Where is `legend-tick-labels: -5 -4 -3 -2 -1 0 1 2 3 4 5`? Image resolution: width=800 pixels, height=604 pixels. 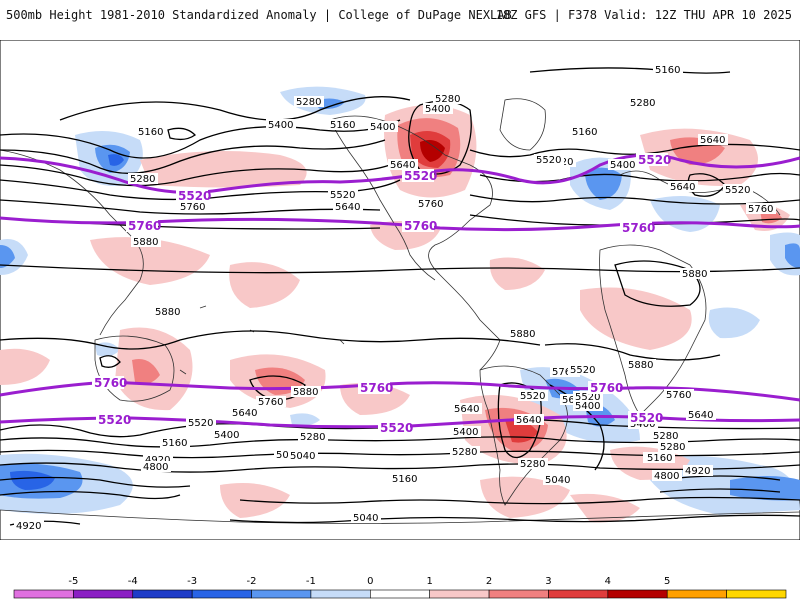 legend-tick-labels: -5 -4 -3 -2 -1 0 1 2 3 4 5 is located at coordinates (369, 581).